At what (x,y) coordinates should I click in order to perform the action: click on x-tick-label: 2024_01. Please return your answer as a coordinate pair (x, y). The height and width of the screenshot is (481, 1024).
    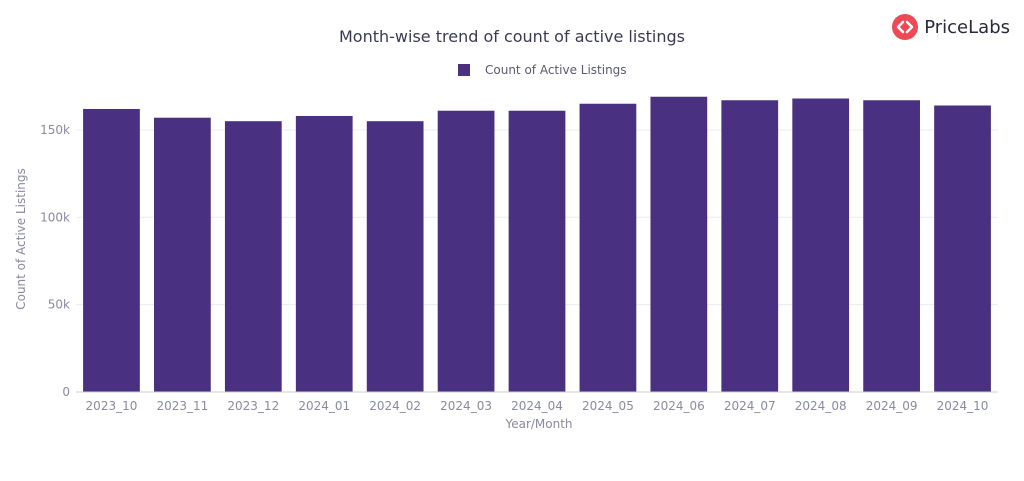
    Looking at the image, I should click on (324, 406).